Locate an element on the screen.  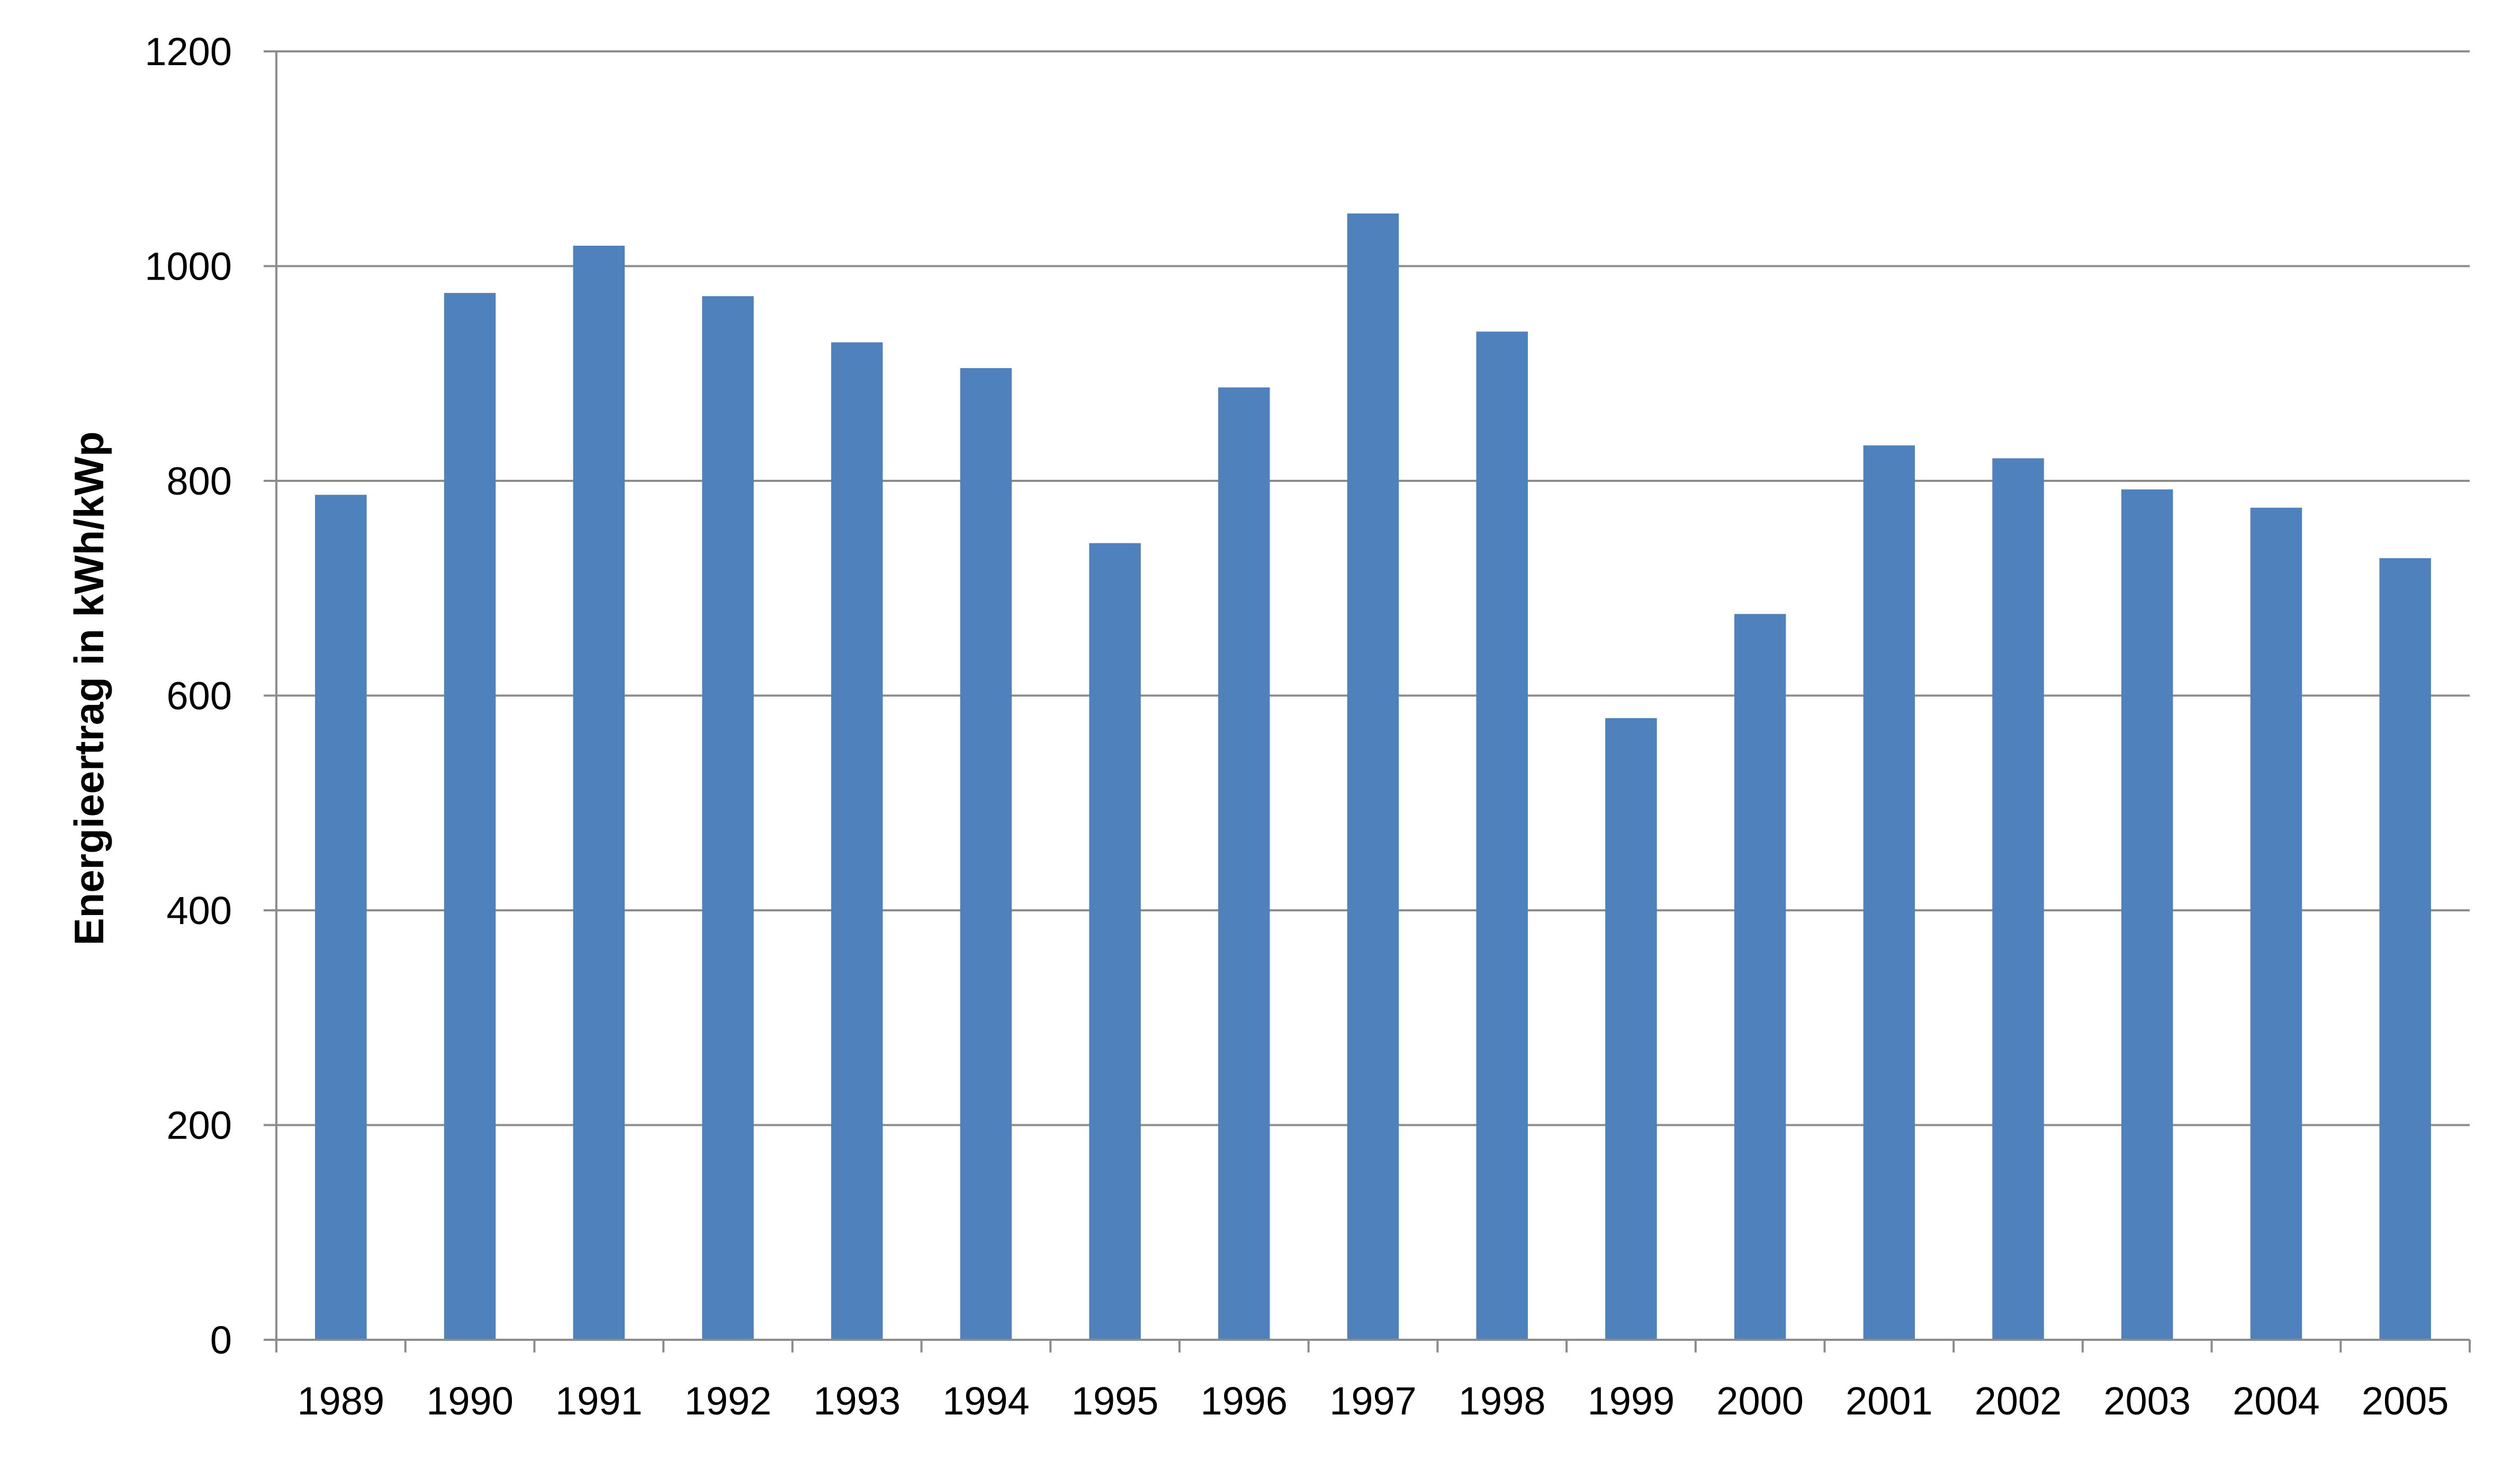
x-tick-label: 1989 is located at coordinates (341, 1401).